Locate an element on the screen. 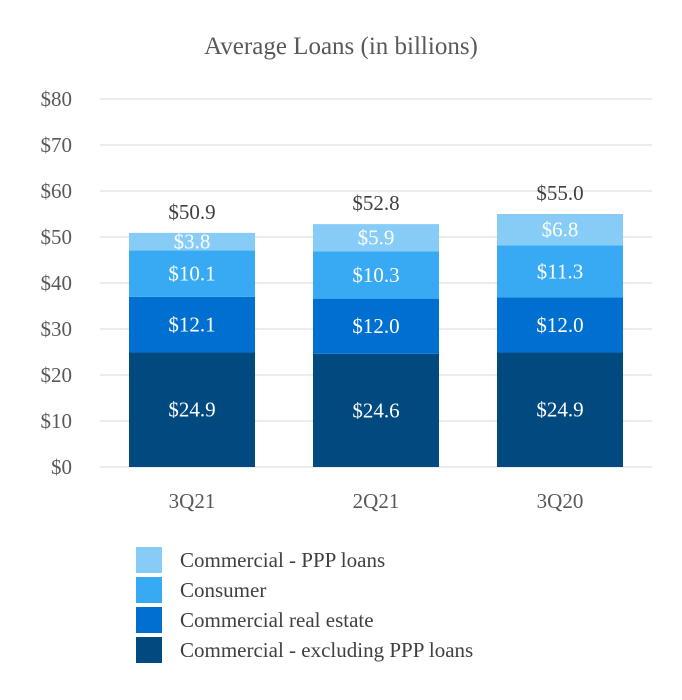  segment-label: $6.8 is located at coordinates (560, 230).